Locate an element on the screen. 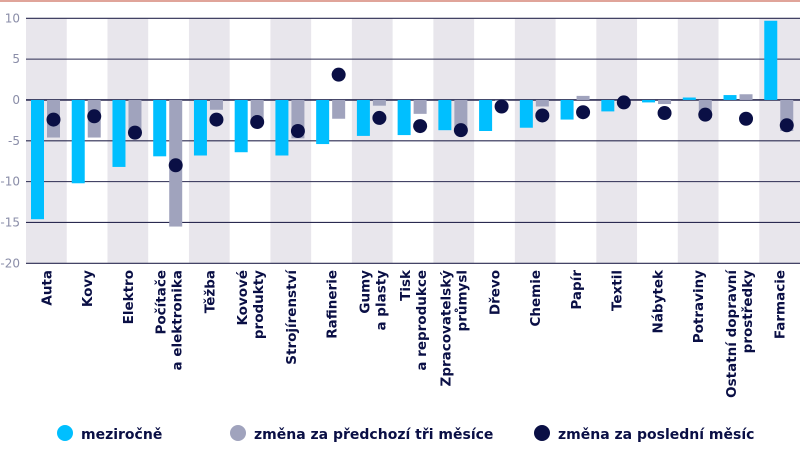  top-border is located at coordinates (400, 1).